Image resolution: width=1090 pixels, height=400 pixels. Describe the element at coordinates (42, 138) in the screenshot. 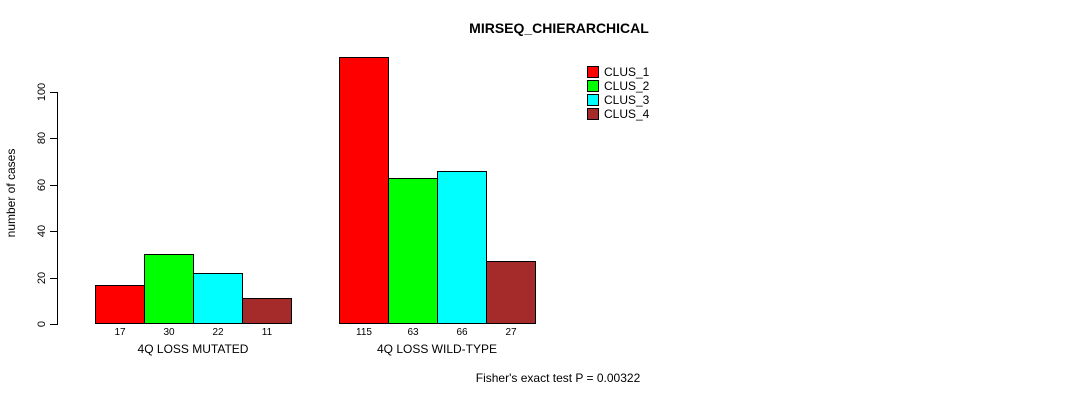

I see `y-tick-label-80: 80` at that location.